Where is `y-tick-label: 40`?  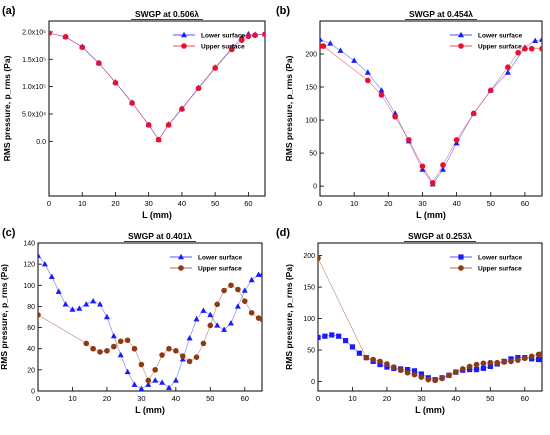
y-tick-label: 40 is located at coordinates (31, 349).